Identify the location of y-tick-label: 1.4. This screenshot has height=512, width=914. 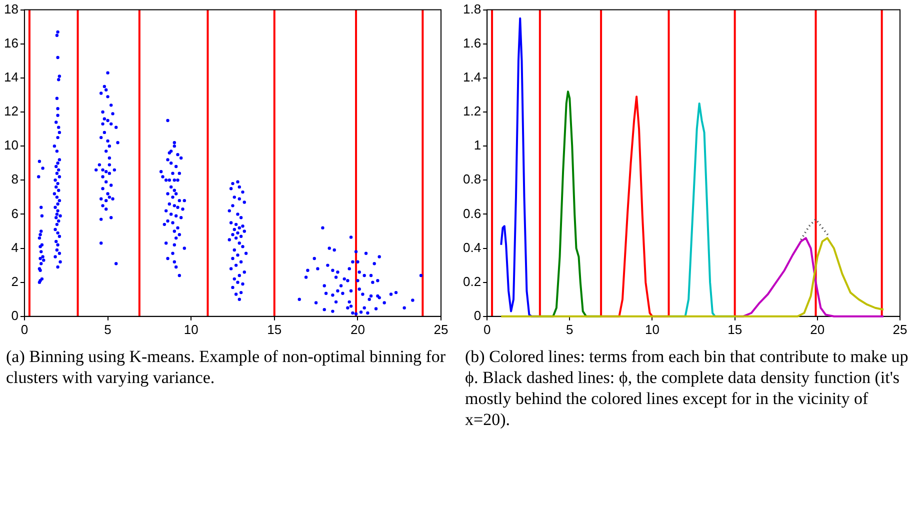
(472, 77).